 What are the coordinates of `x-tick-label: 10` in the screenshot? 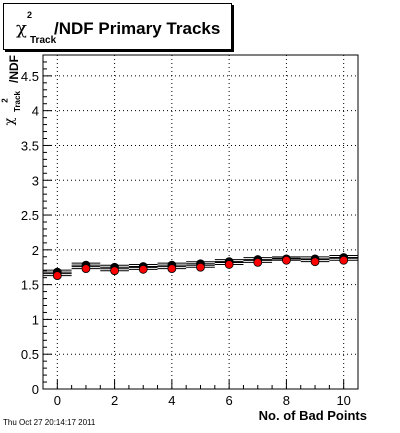 It's located at (343, 400).